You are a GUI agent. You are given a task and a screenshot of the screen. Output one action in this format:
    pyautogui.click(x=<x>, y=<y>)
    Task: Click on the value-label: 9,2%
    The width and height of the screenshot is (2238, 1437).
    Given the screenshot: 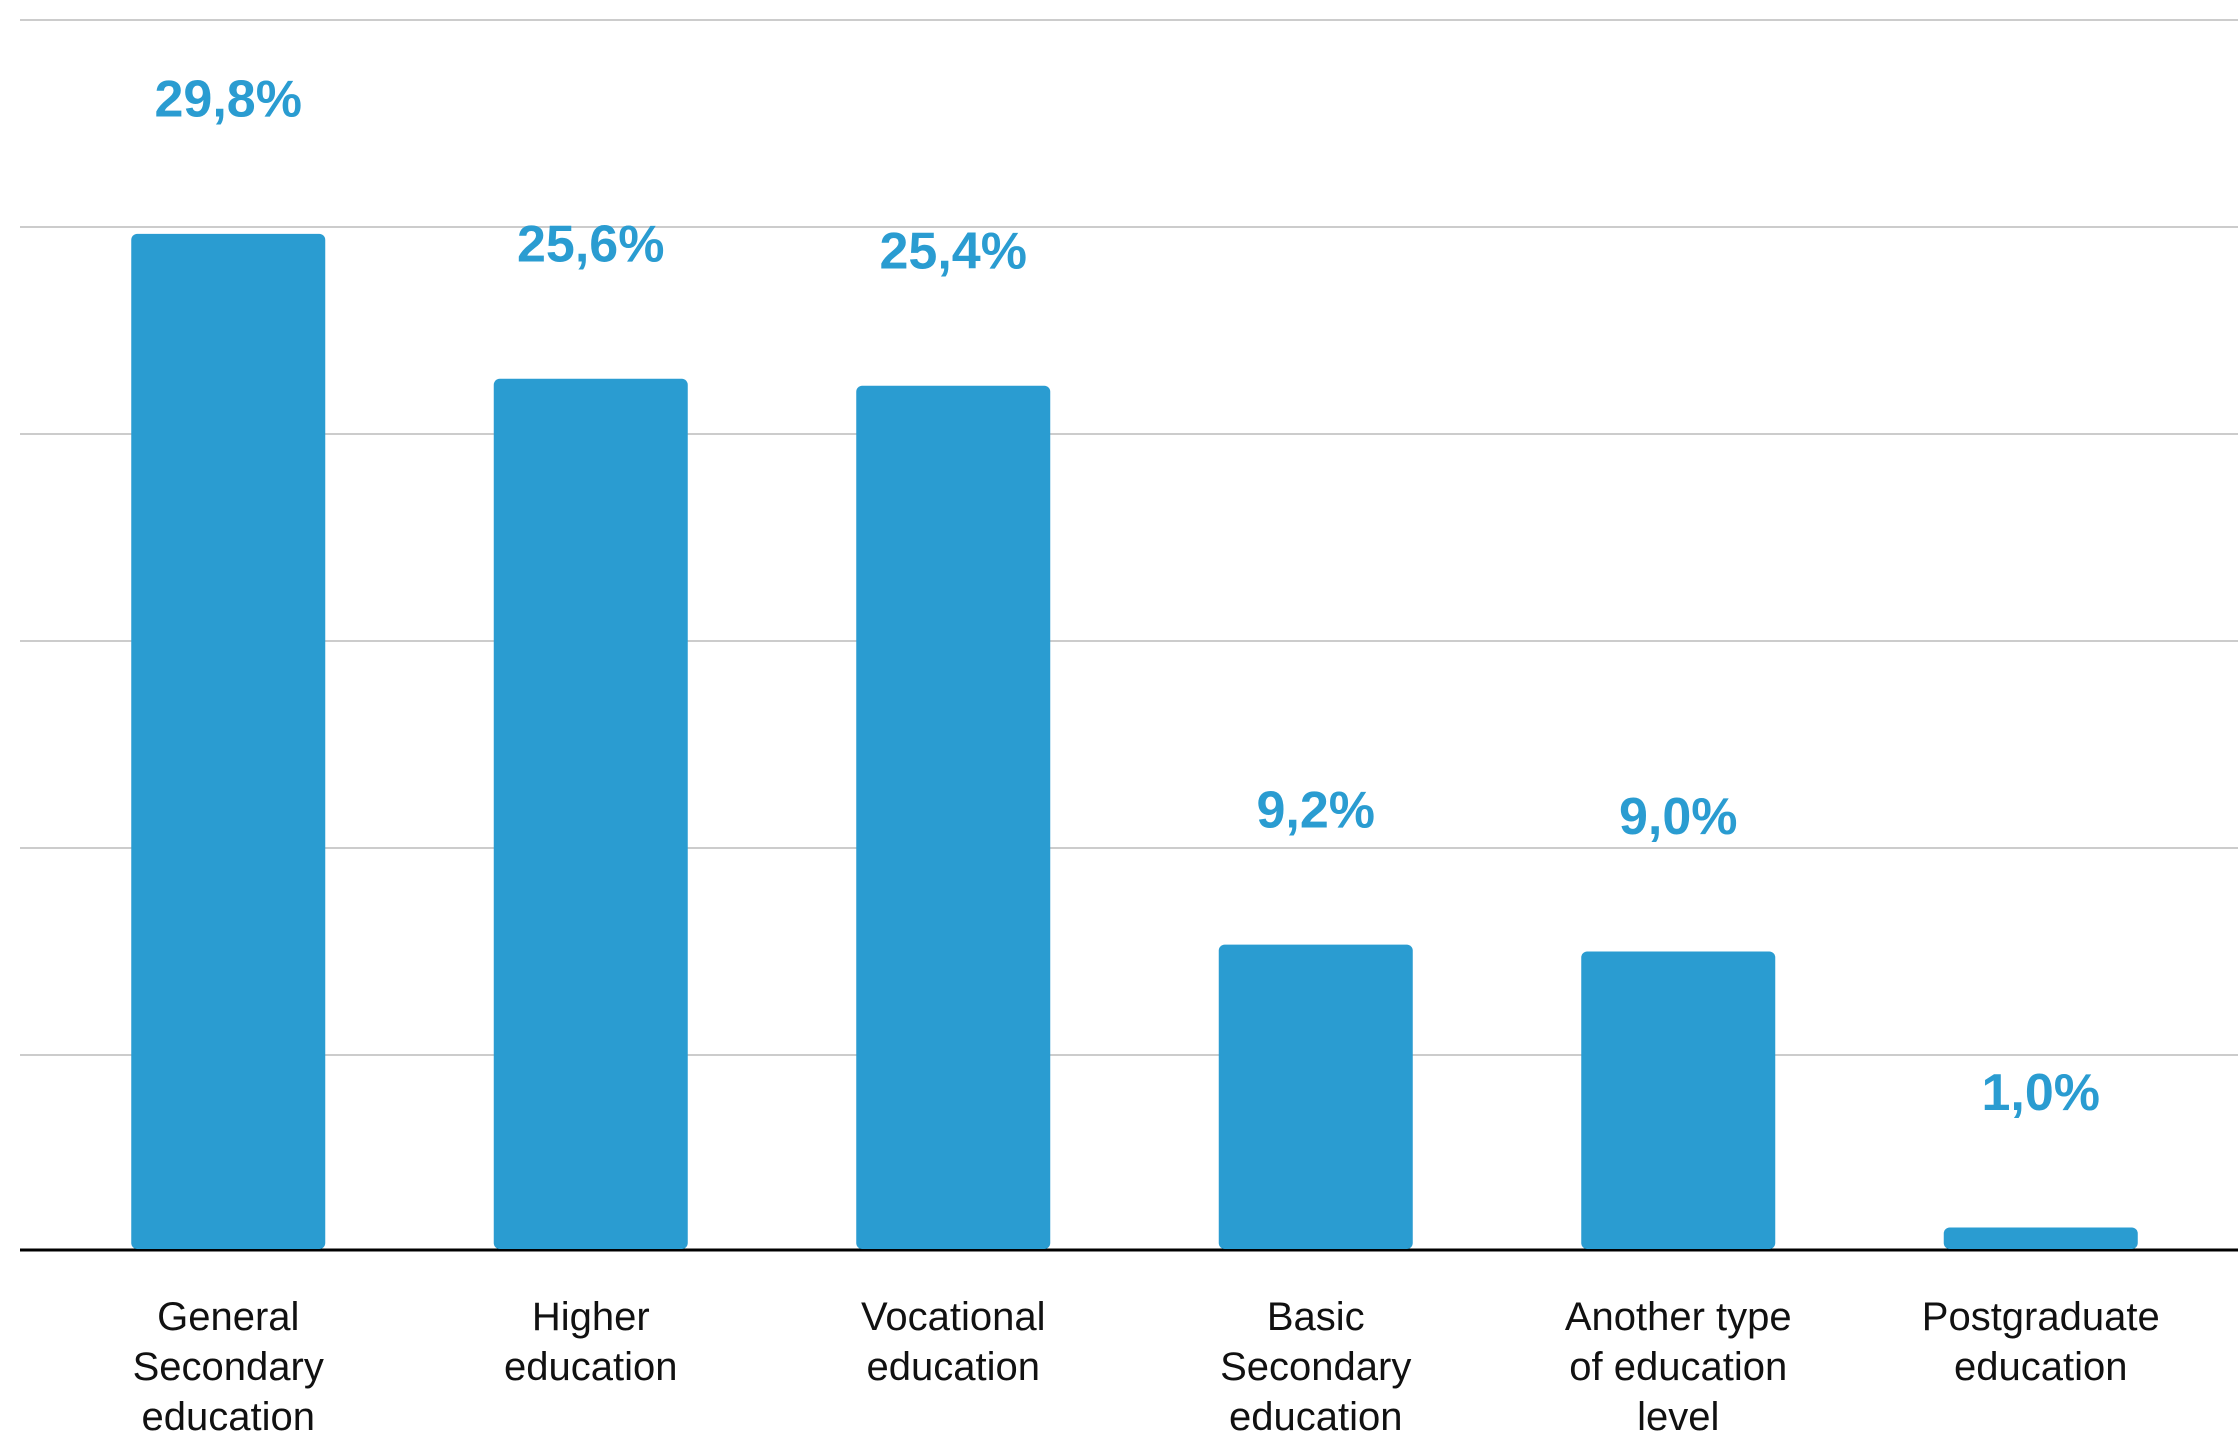 What is the action you would take?
    pyautogui.click(x=1315, y=810)
    